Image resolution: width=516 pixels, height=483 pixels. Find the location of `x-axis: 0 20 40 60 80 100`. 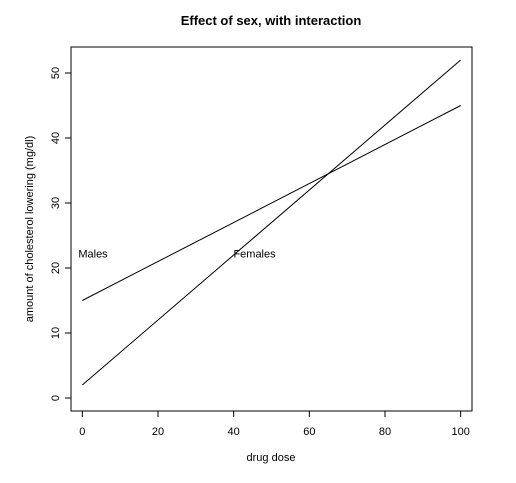

x-axis: 0 20 40 60 80 100 is located at coordinates (274, 424).